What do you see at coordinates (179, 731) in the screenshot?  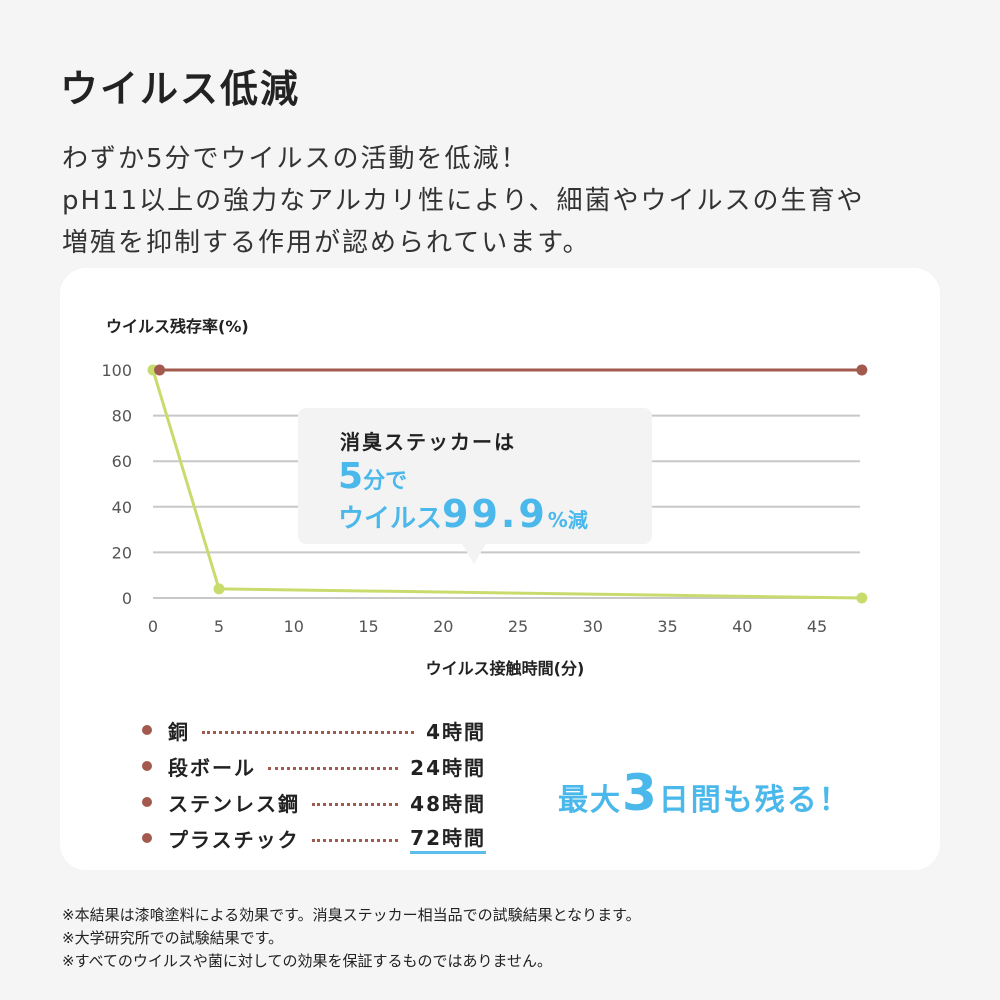 I see `material: 銅` at bounding box center [179, 731].